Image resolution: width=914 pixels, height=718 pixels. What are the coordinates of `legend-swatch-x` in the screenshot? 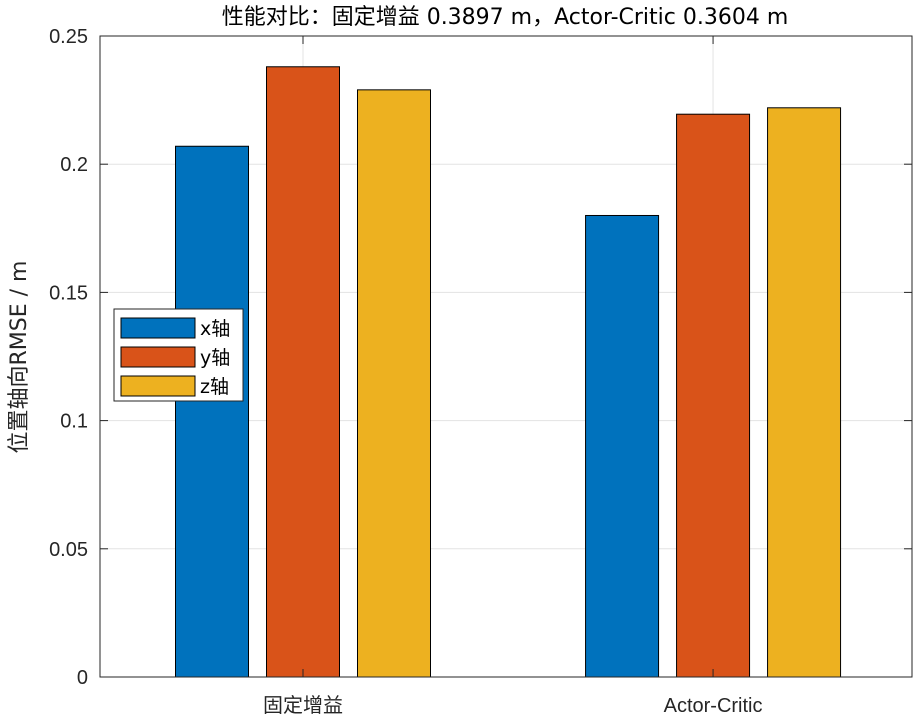 It's located at (158, 328).